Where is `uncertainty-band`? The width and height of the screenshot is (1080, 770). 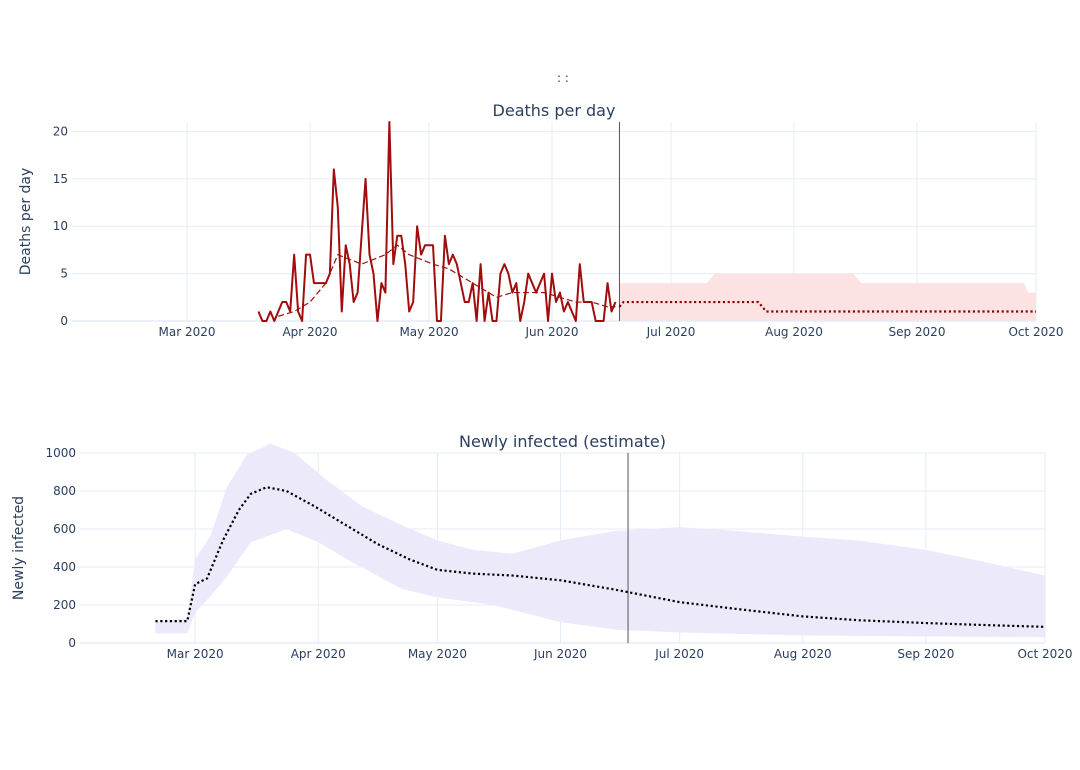
uncertainty-band is located at coordinates (827, 297).